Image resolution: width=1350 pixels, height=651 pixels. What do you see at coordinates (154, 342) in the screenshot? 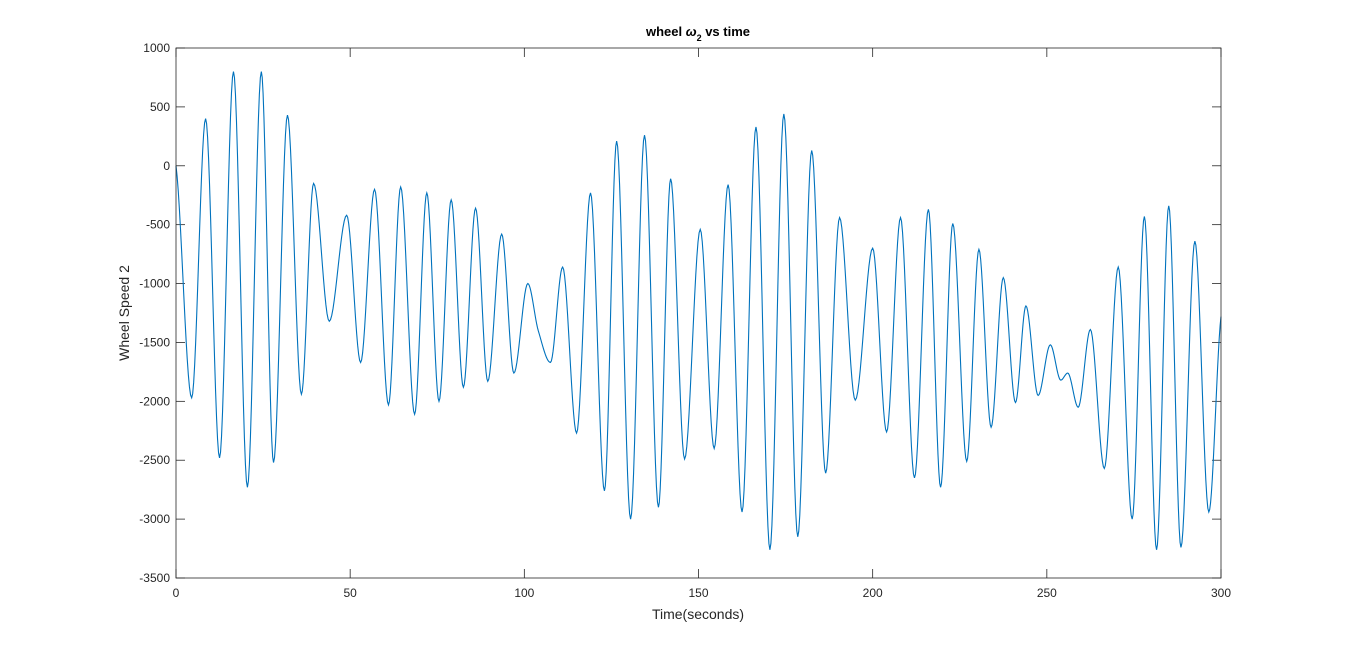
I see `y-tick-label: -1500` at bounding box center [154, 342].